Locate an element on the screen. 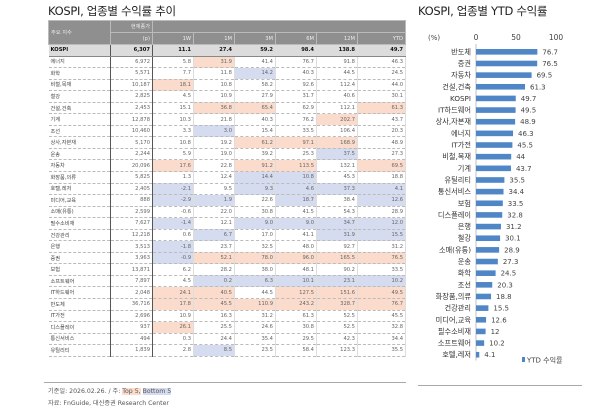 Image resolution: width=600 pixels, height=414 pixels. return-cell: 46.3 is located at coordinates (382, 62).